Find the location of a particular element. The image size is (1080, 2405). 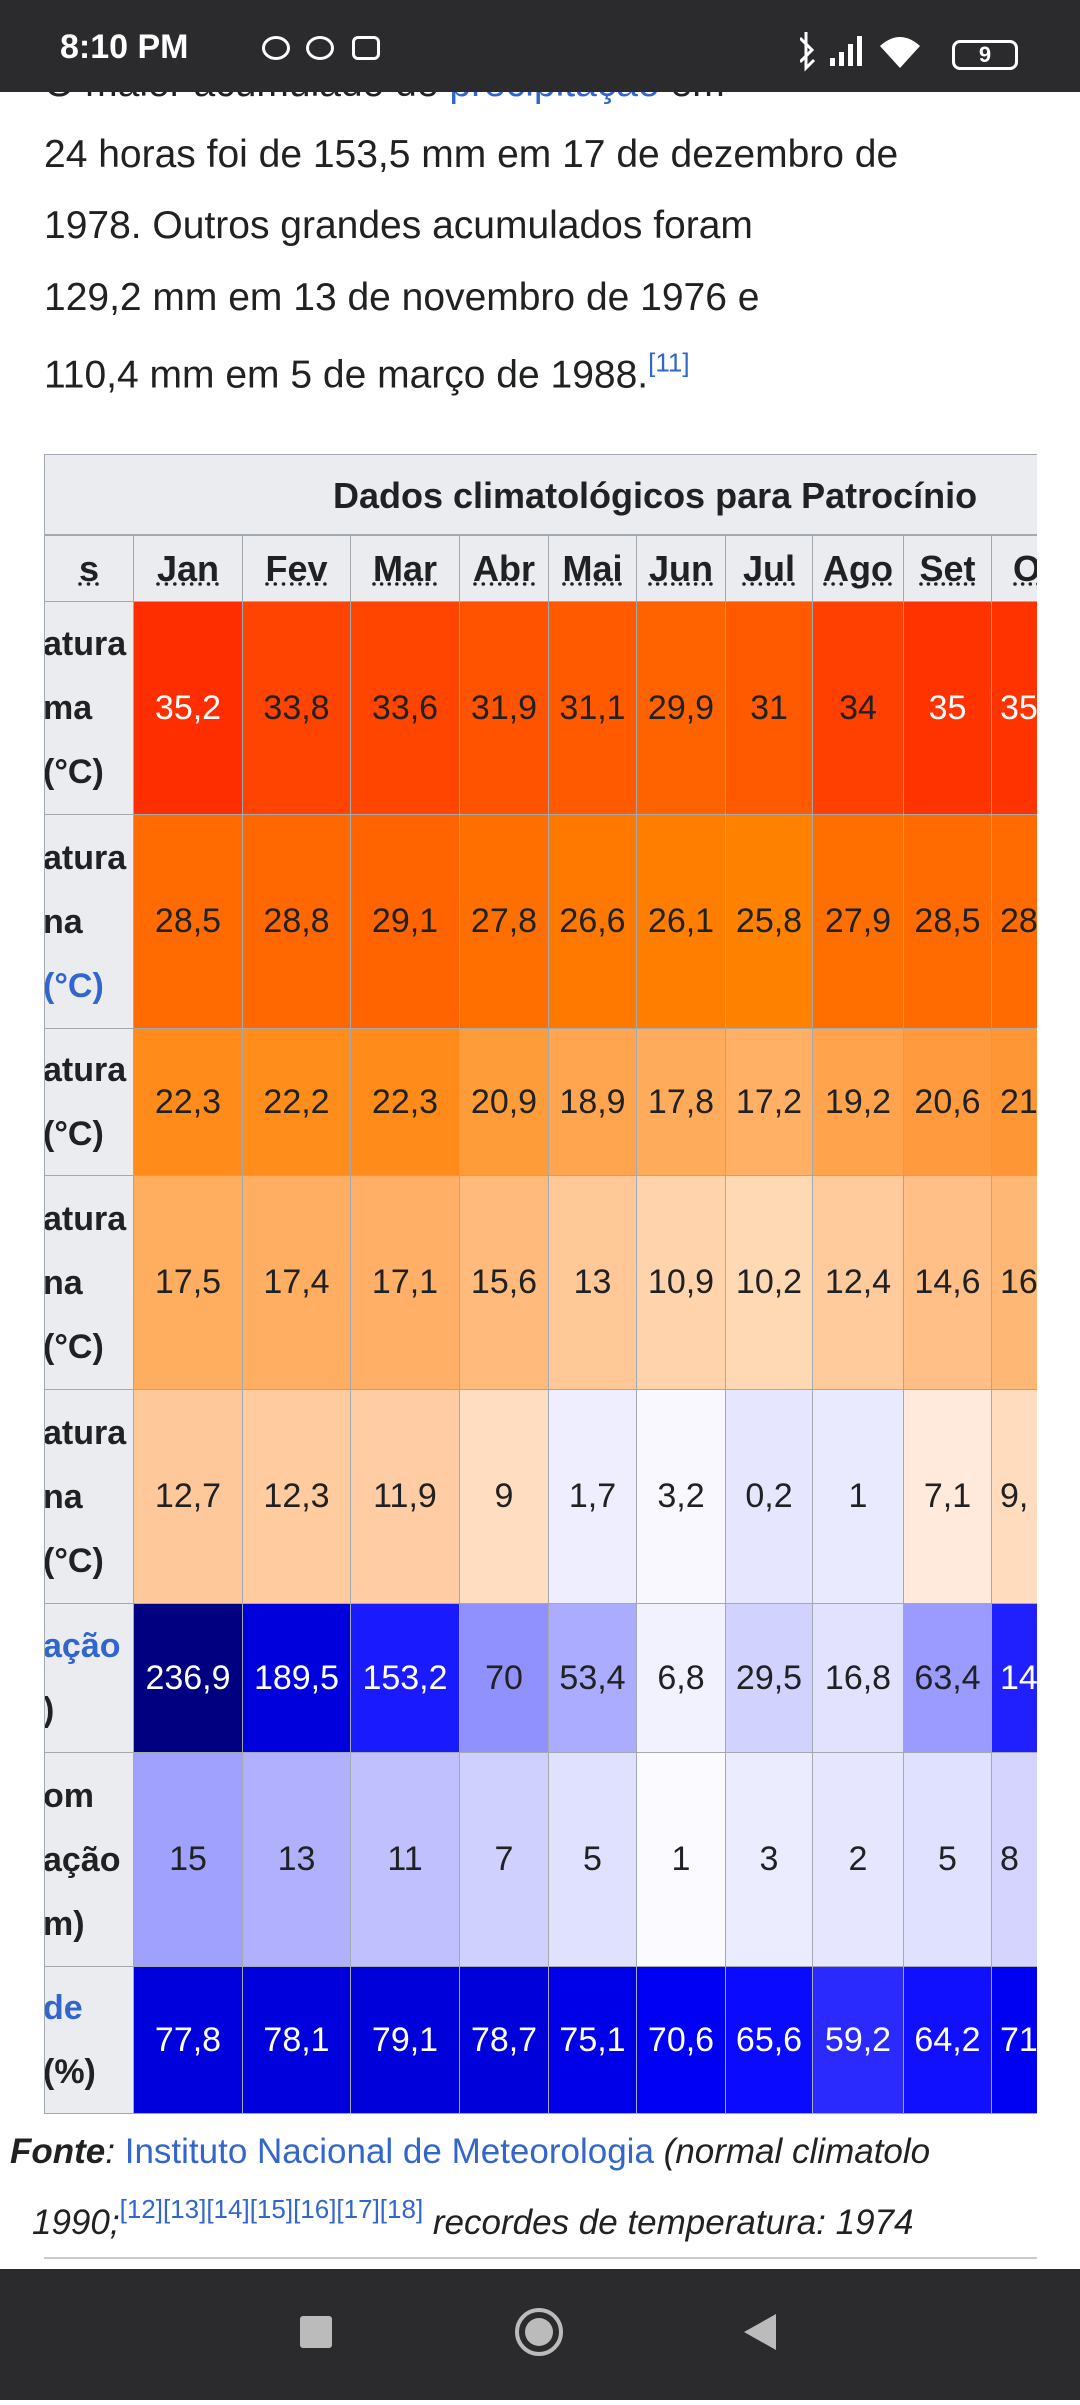

column-header: Jun is located at coordinates (681, 568).